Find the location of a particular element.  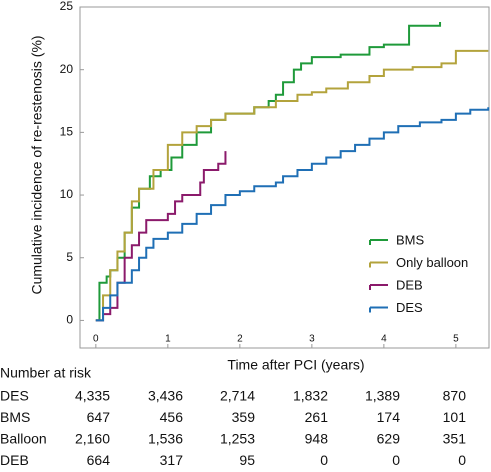

risk-value: 261 is located at coordinates (317, 417).